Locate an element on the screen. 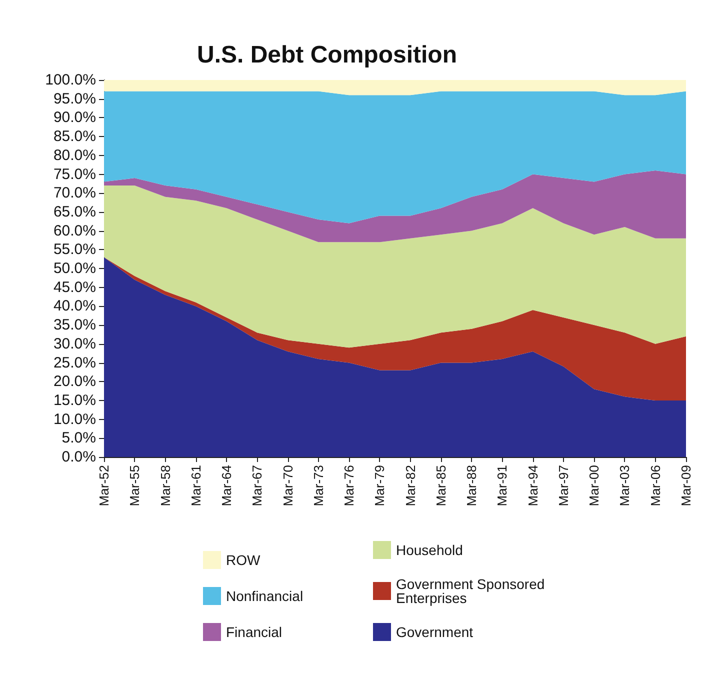 Image resolution: width=713 pixels, height=684 pixels. y-tick-label: 75.0% is located at coordinates (74, 174).